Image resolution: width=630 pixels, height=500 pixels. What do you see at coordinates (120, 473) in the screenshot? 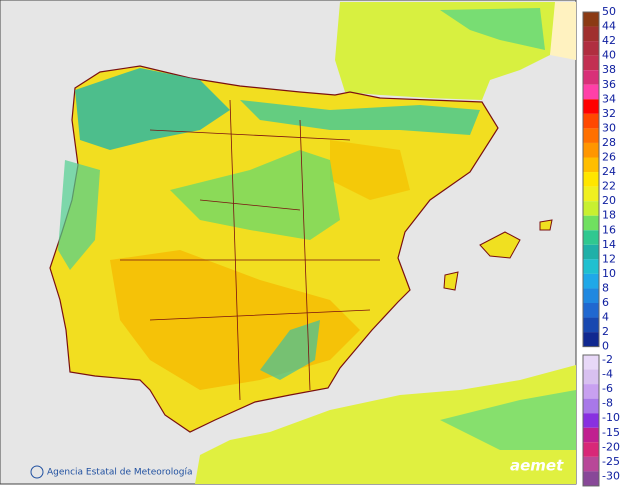
I see `credit: Agencia Estatal de Meteorología` at bounding box center [120, 473].